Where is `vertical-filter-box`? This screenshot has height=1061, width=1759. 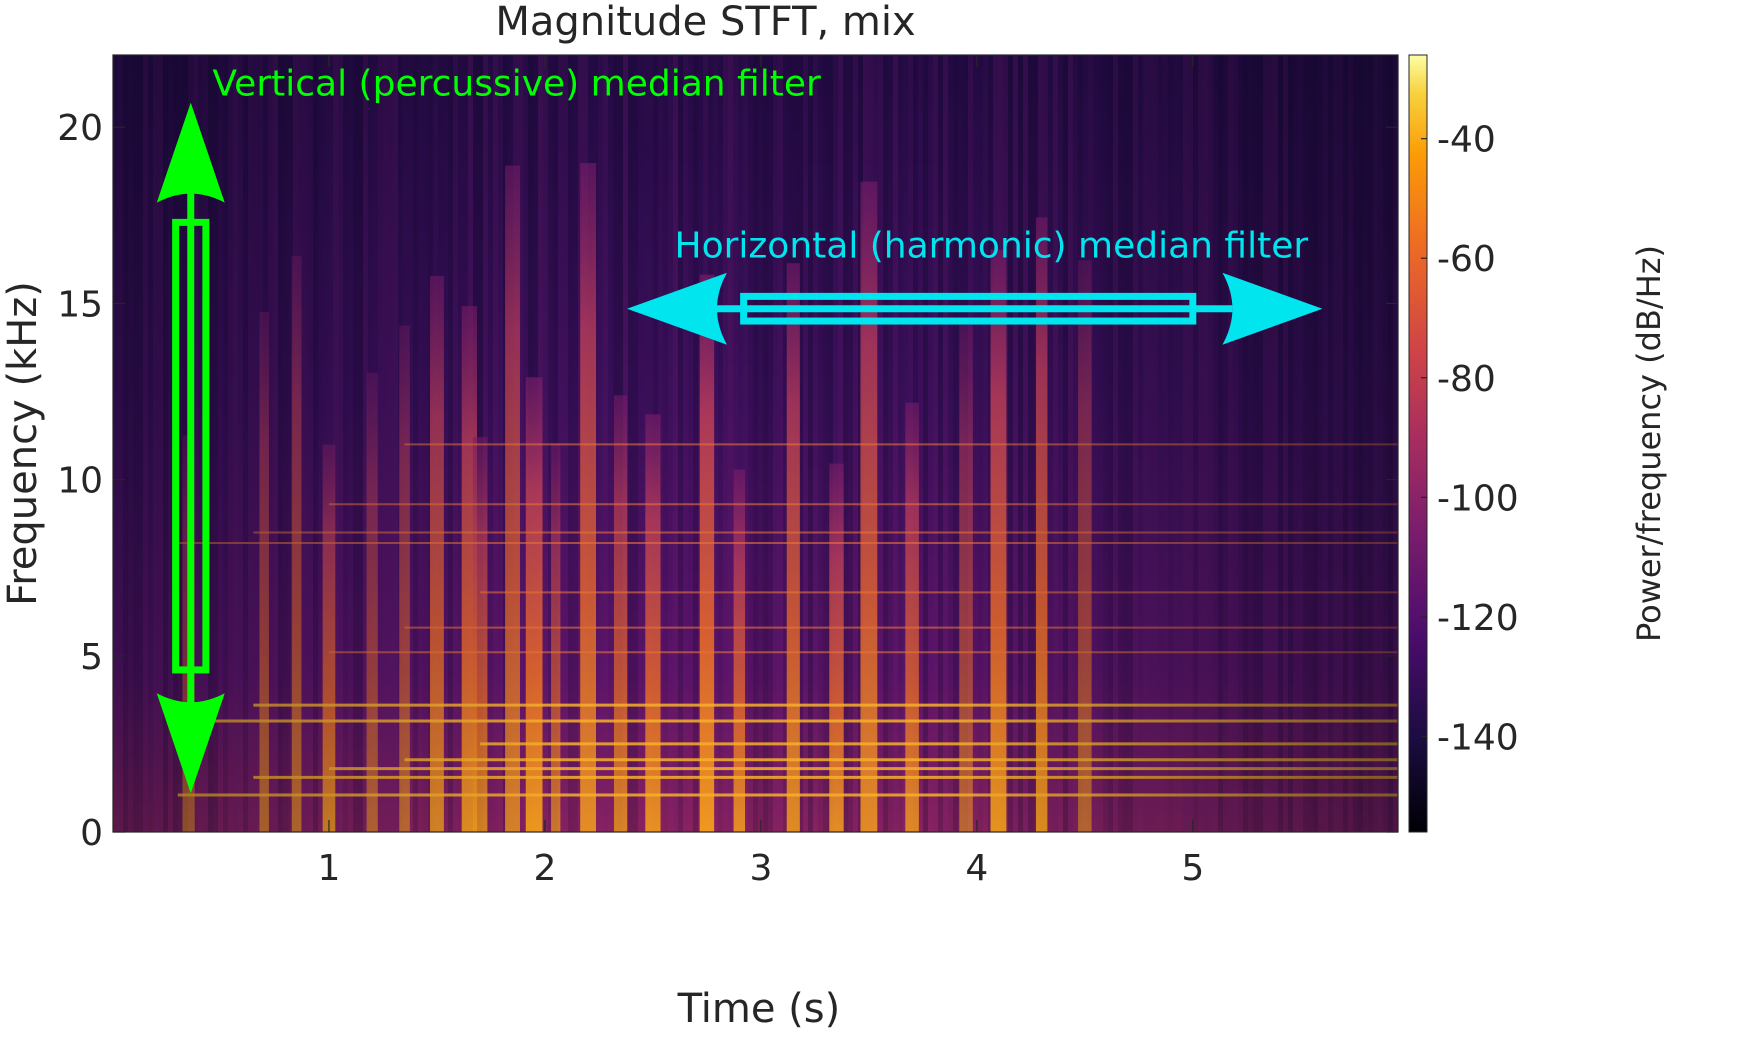 vertical-filter-box is located at coordinates (191, 446).